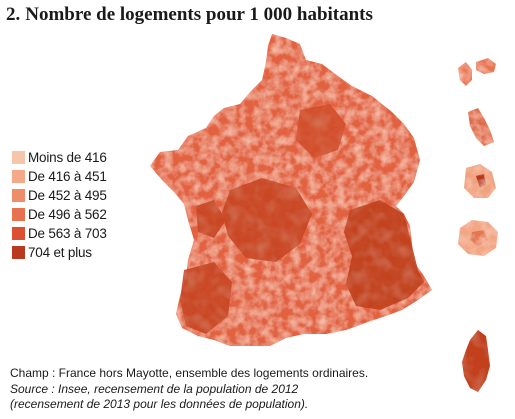 The width and height of the screenshot is (515, 419). Describe the element at coordinates (32, 388) in the screenshot. I see `source-lead: Source :` at that location.